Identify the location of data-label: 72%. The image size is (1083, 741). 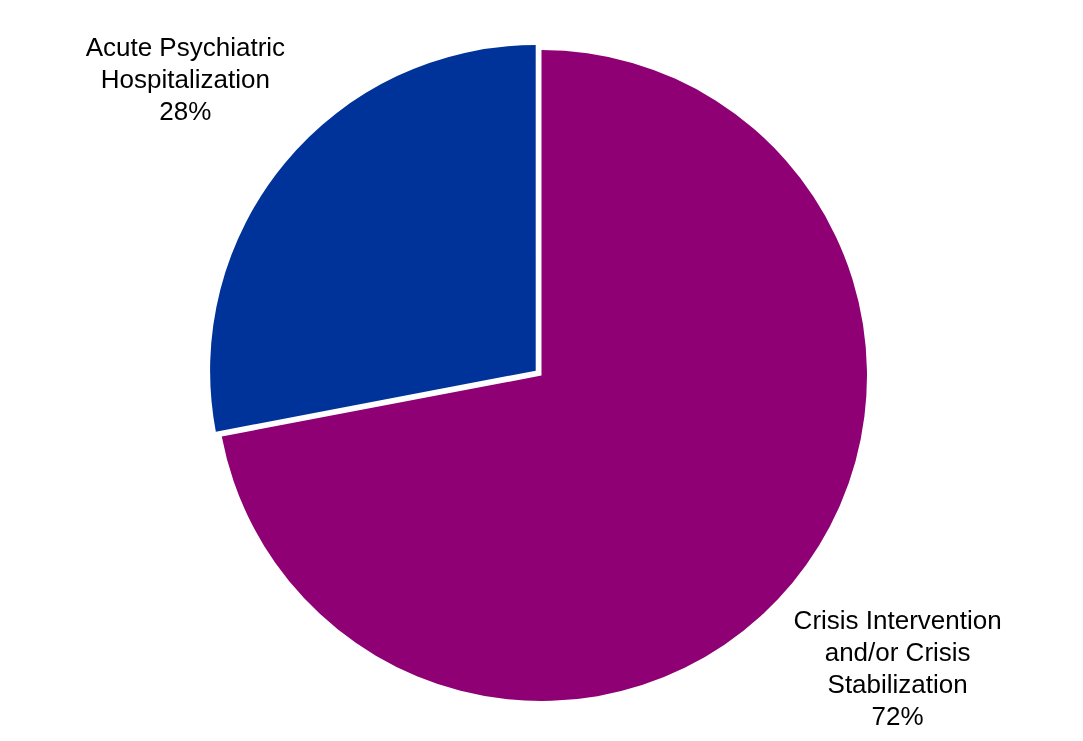
(897, 716).